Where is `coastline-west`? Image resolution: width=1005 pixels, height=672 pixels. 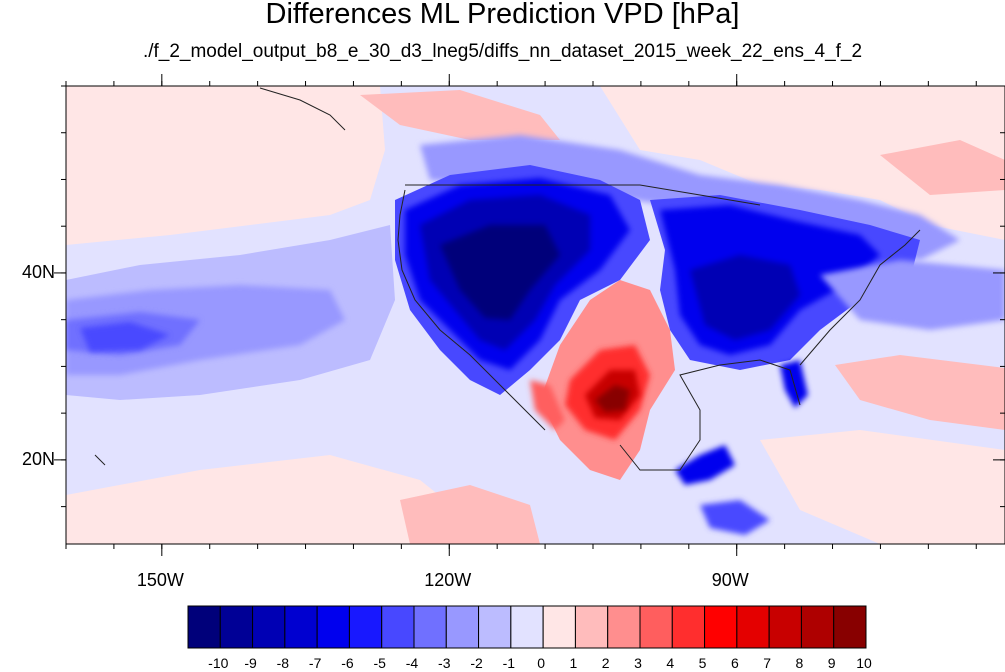 coastline-west is located at coordinates (471, 310).